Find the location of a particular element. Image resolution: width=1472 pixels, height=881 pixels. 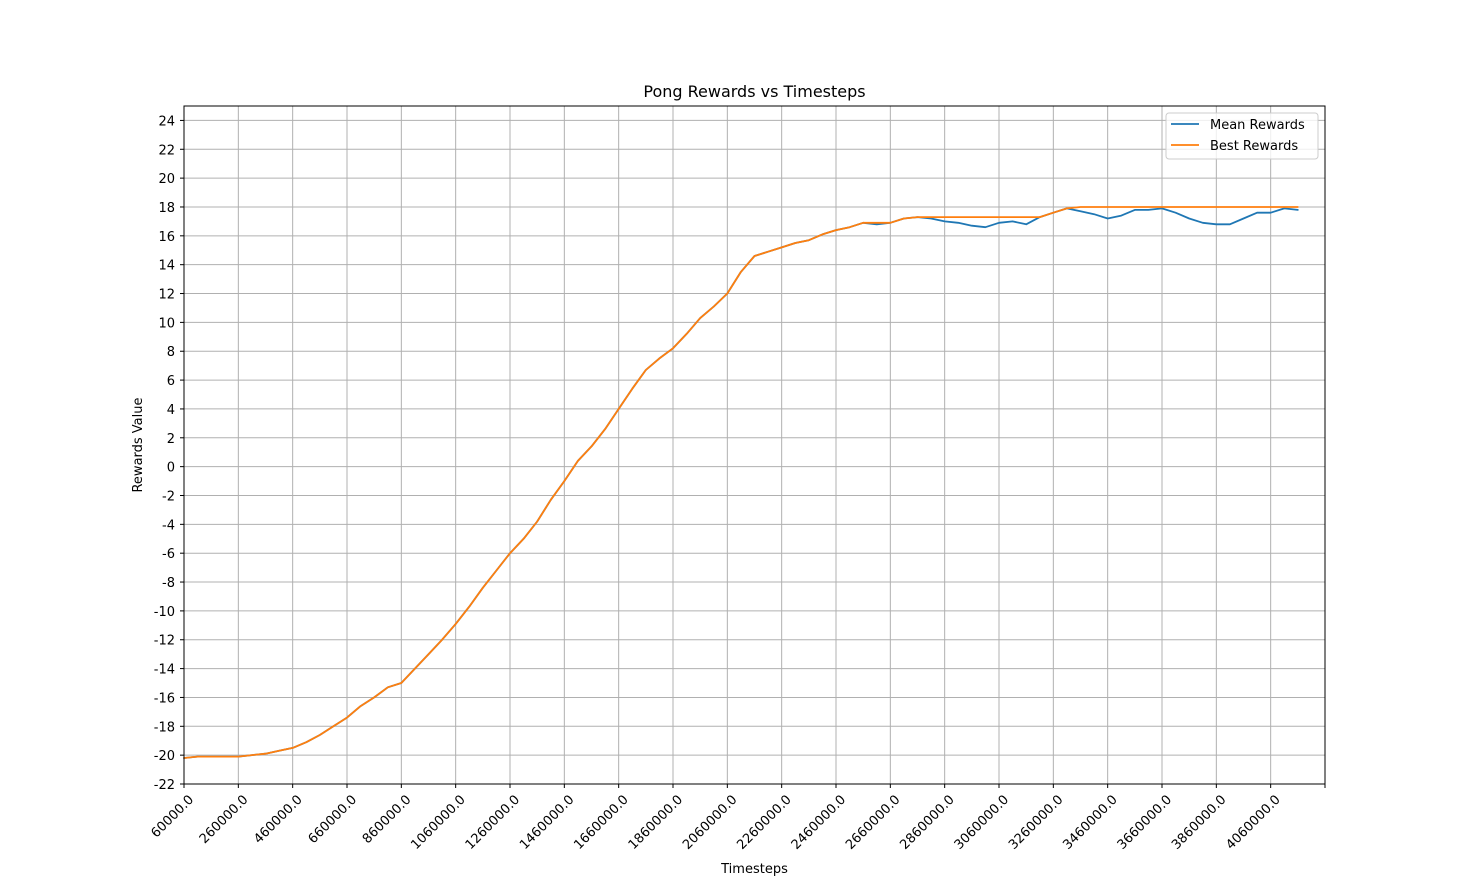

y-tick-label: -2 is located at coordinates (168, 496).